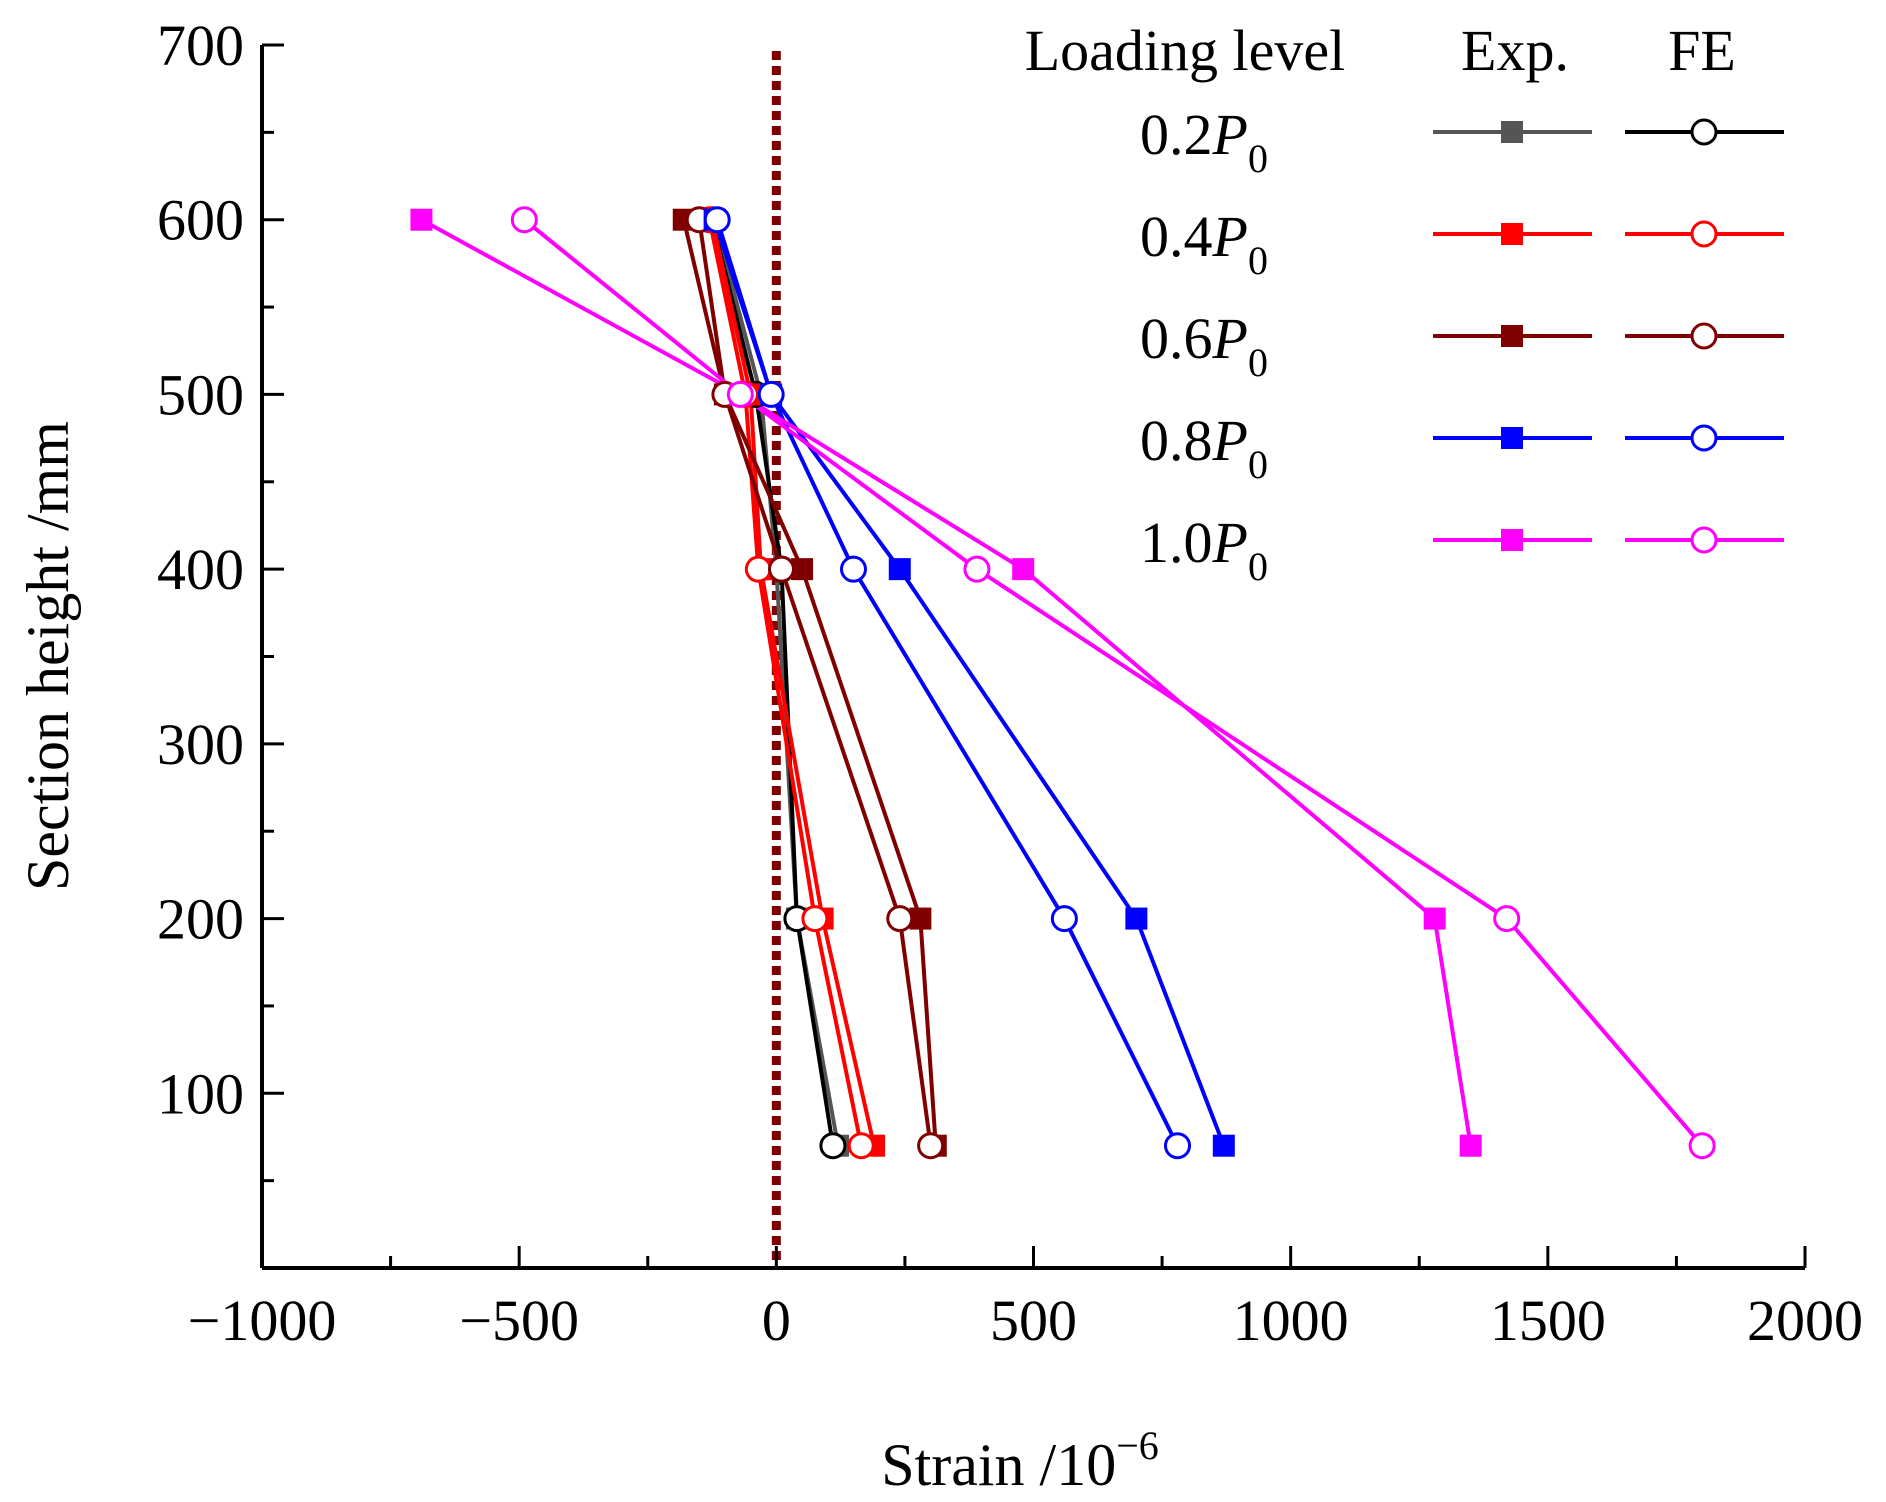 The image size is (1886, 1502). What do you see at coordinates (1291, 1320) in the screenshot?
I see `x-tick-label: 1000` at bounding box center [1291, 1320].